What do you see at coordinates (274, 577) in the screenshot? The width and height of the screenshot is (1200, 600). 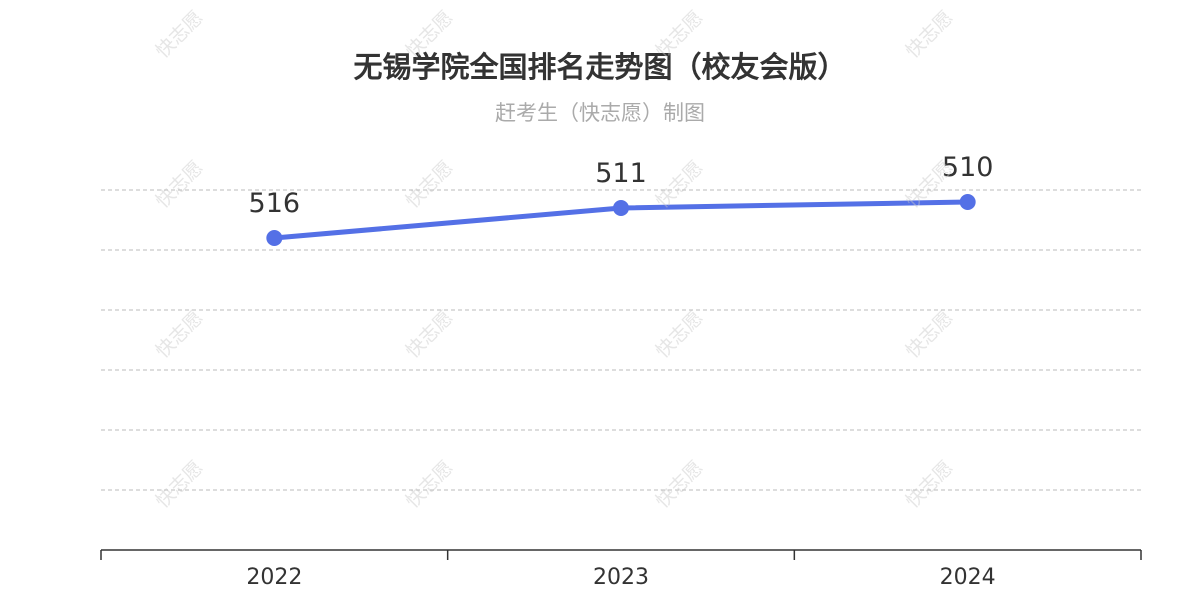 I see `x-tick-label: 2022` at bounding box center [274, 577].